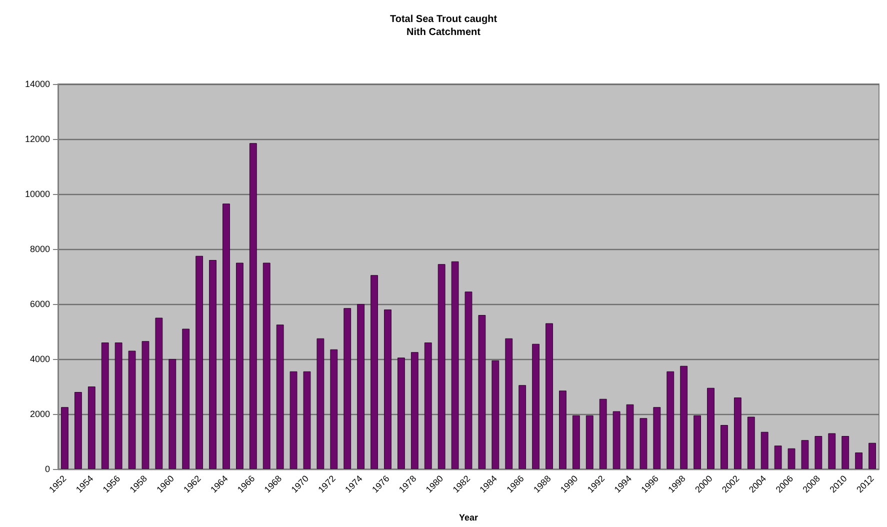 Image resolution: width=887 pixels, height=527 pixels. What do you see at coordinates (47, 469) in the screenshot?
I see `y-tick-label: 0` at bounding box center [47, 469].